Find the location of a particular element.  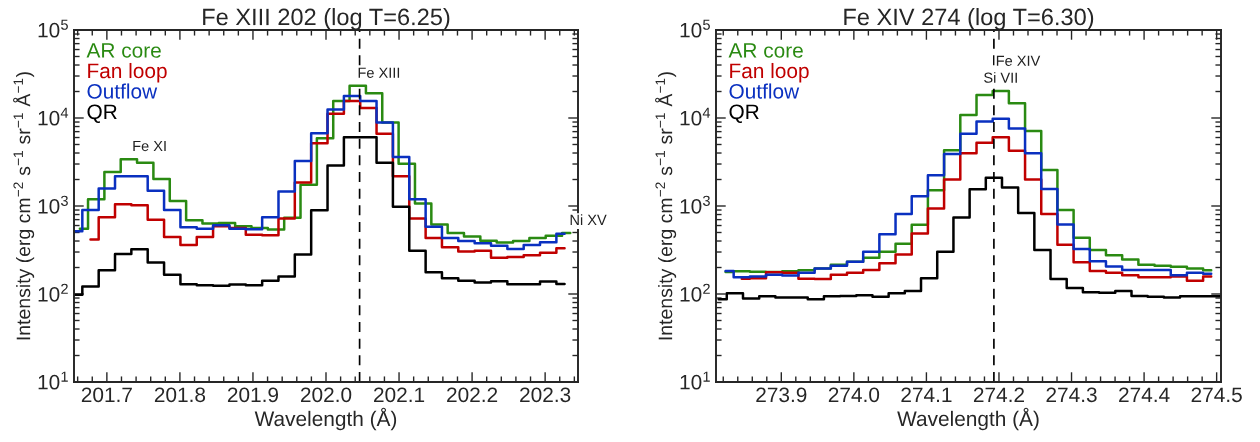

x-tick-label: 202.2 is located at coordinates (472, 395).